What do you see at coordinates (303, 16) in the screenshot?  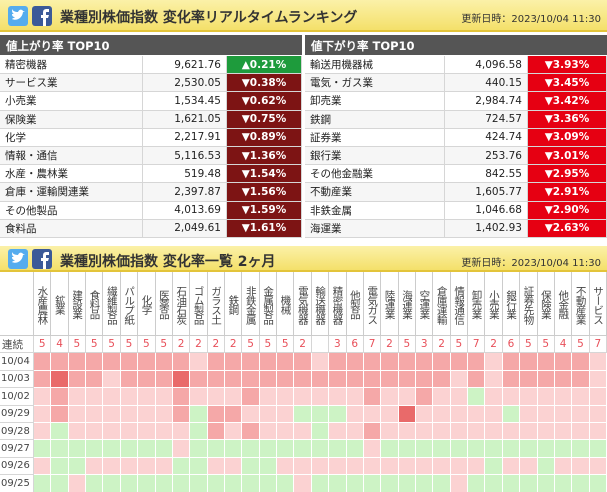 I see `ranking-header` at bounding box center [303, 16].